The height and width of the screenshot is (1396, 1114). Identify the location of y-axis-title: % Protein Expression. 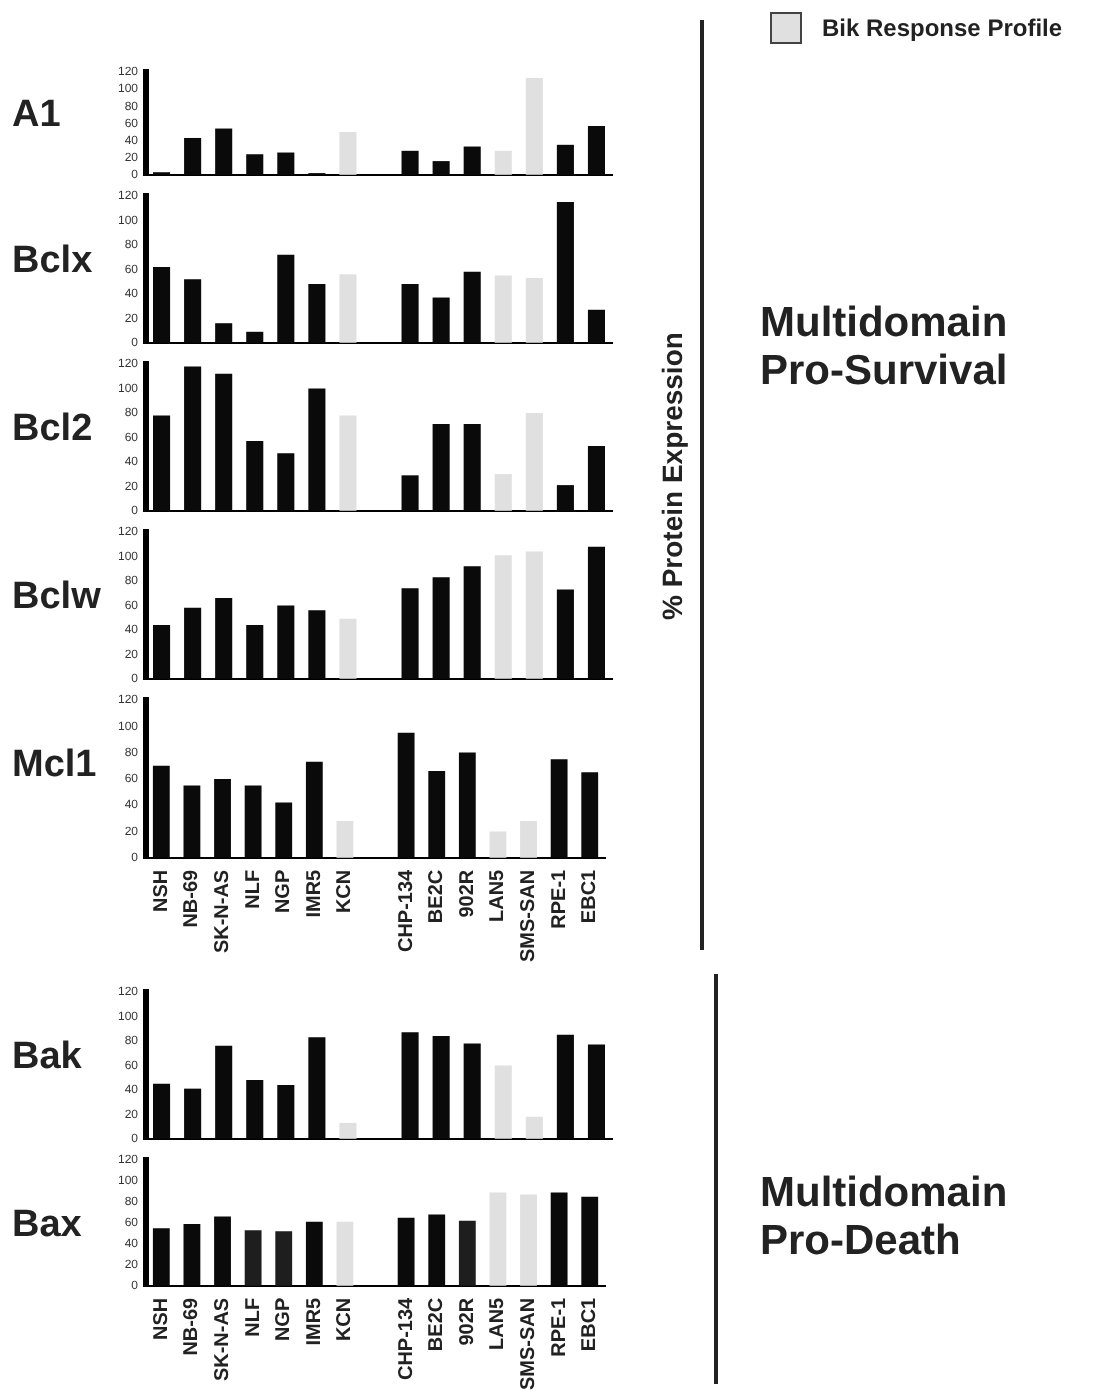
(672, 476).